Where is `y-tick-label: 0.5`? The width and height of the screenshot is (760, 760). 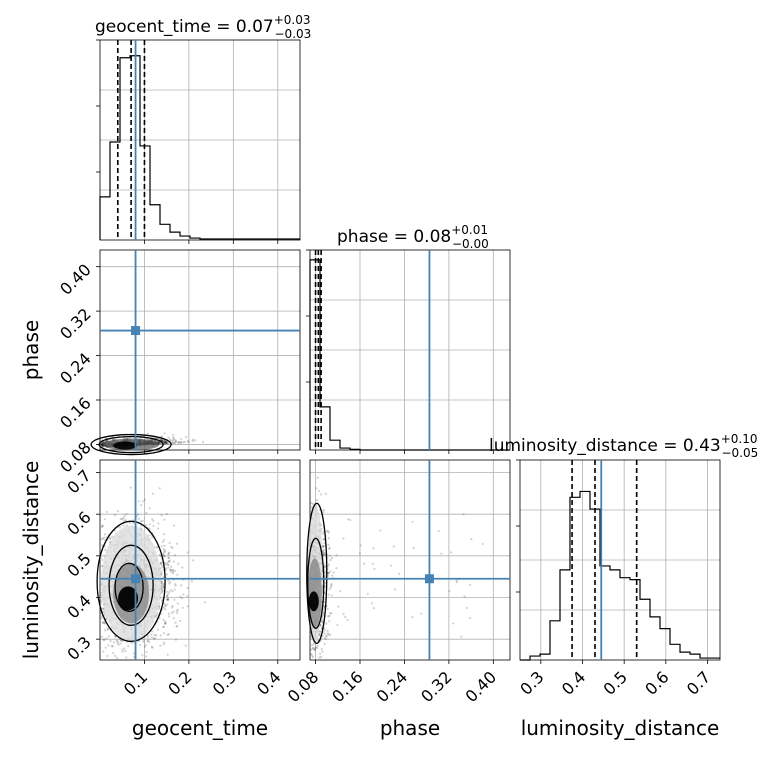 y-tick-label: 0.5 is located at coordinates (78, 564).